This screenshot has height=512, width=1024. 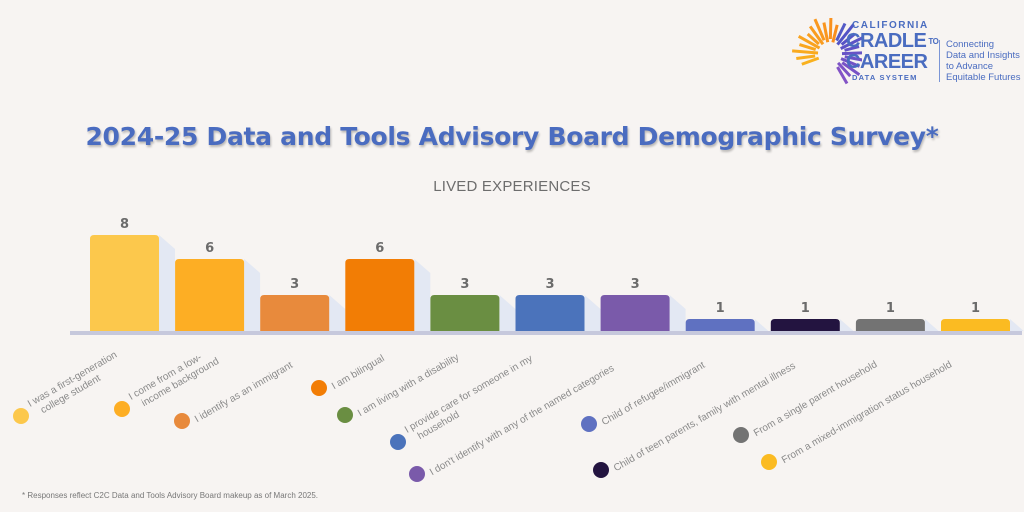 What do you see at coordinates (970, 66) in the screenshot?
I see `logo-tagline-line: to Advance` at bounding box center [970, 66].